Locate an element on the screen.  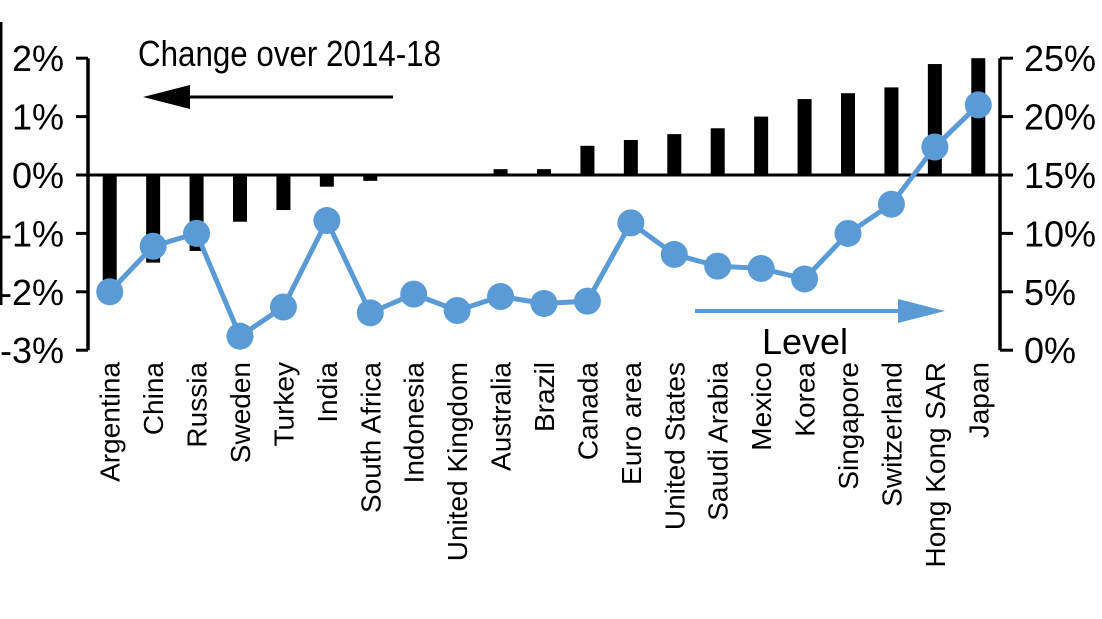
bar-series-title: Change over 2014-18 is located at coordinates (289, 53).